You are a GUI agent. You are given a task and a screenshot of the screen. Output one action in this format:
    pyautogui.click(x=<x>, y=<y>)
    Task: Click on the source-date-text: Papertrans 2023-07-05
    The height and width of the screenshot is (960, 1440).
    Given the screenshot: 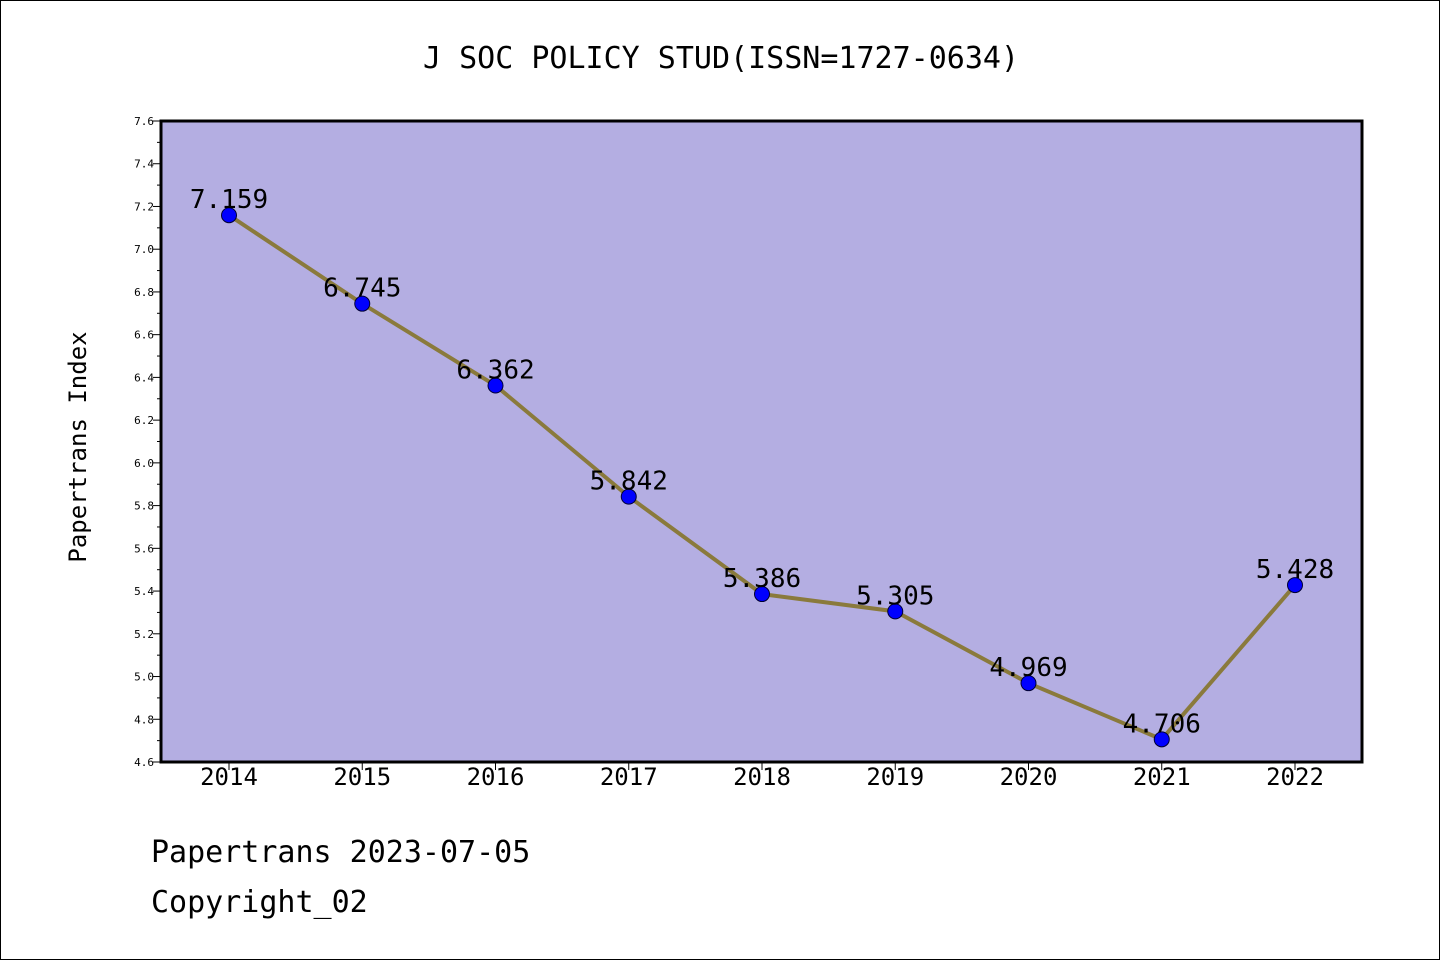 What is the action you would take?
    pyautogui.click(x=341, y=852)
    